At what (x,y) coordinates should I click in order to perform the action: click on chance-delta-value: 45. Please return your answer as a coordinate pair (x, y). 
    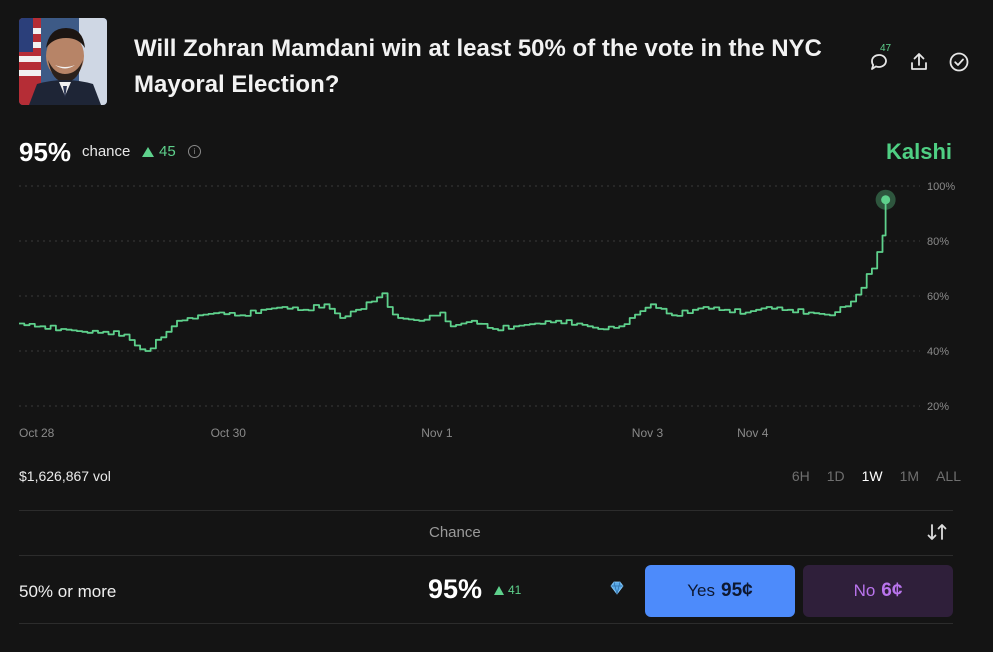
    Looking at the image, I should click on (167, 151).